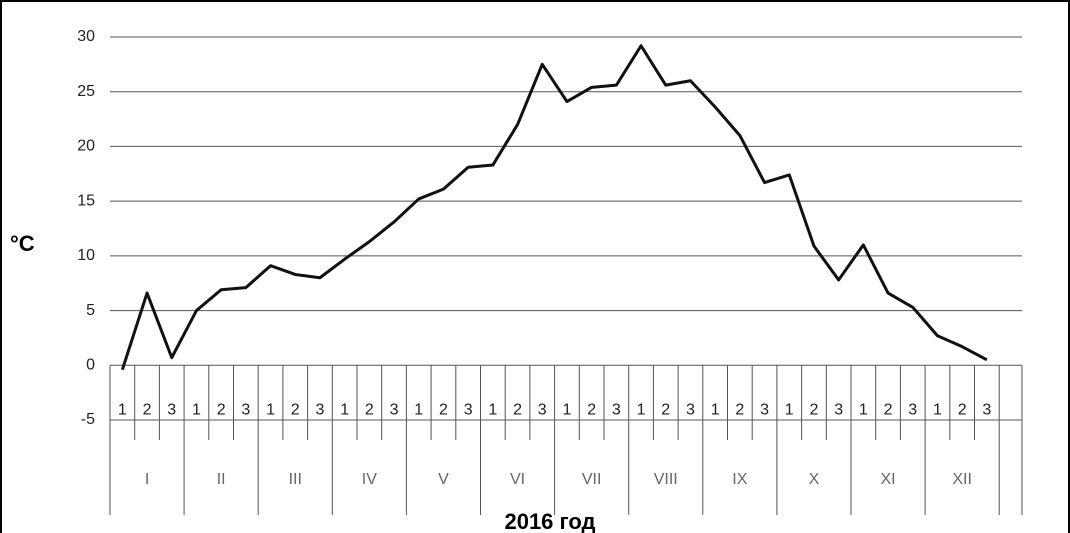  I want to click on x-axis-label: 2016 год, so click(549, 521).